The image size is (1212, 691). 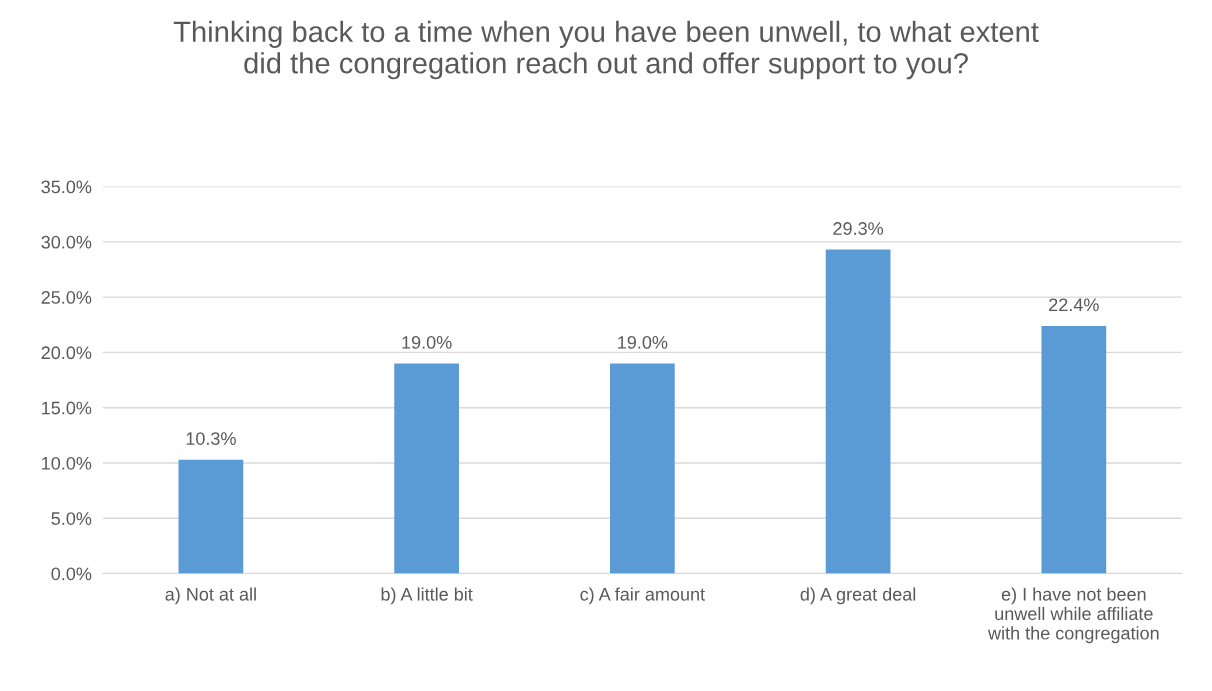 I want to click on data-label: 22.4%, so click(x=1074, y=305).